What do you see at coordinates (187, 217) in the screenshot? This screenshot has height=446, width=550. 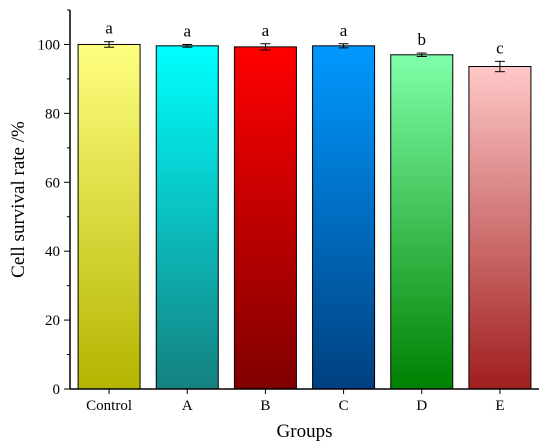 I see `bar-a` at bounding box center [187, 217].